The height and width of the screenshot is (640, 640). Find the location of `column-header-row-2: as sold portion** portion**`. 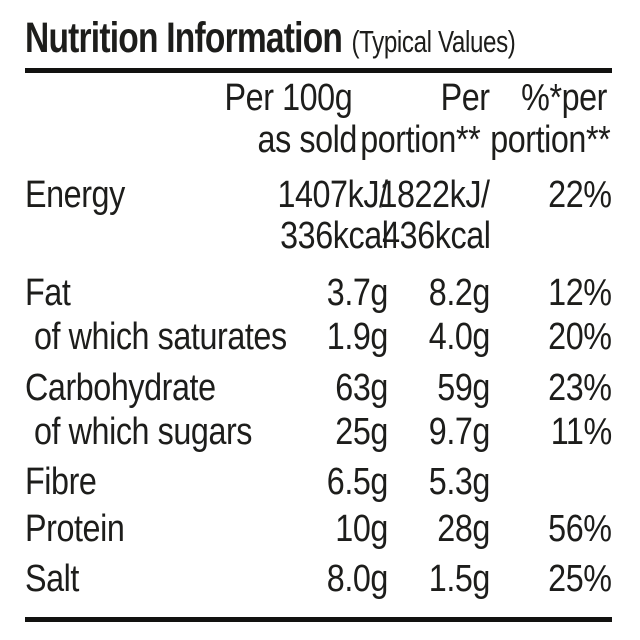

column-header-row-2: as sold portion** portion** is located at coordinates (318, 140).